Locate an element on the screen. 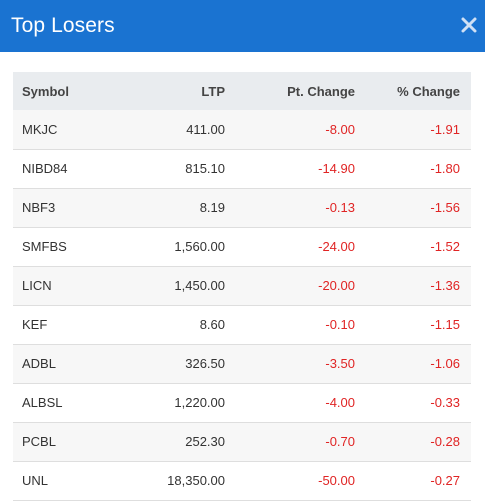 This screenshot has width=485, height=501. pt-change-cell: -14.90 is located at coordinates (336, 168).